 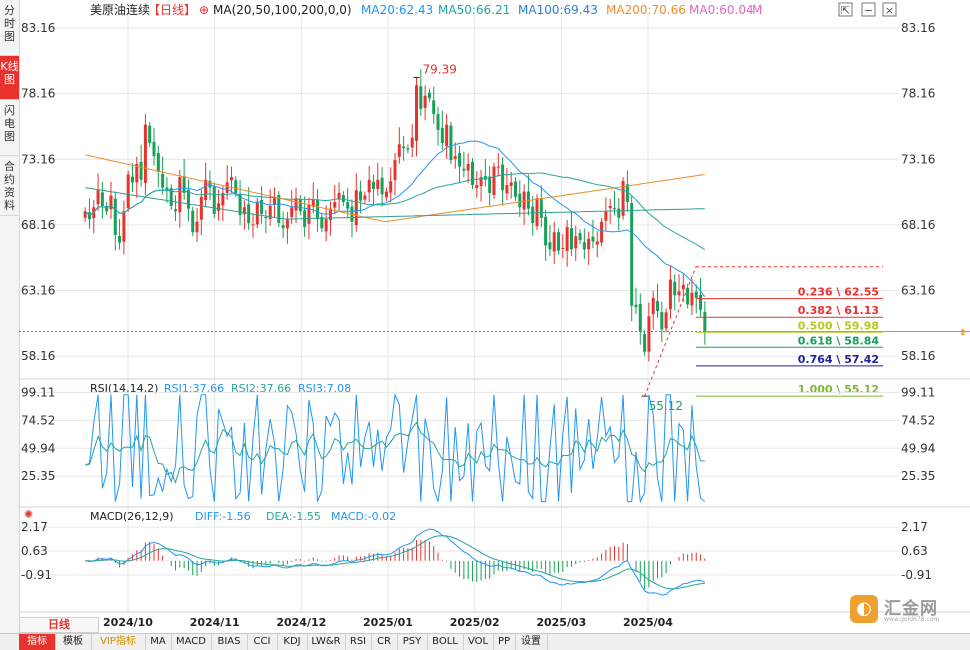 What do you see at coordinates (358, 642) in the screenshot?
I see `toolbar-tab-rsi: RSI` at bounding box center [358, 642].